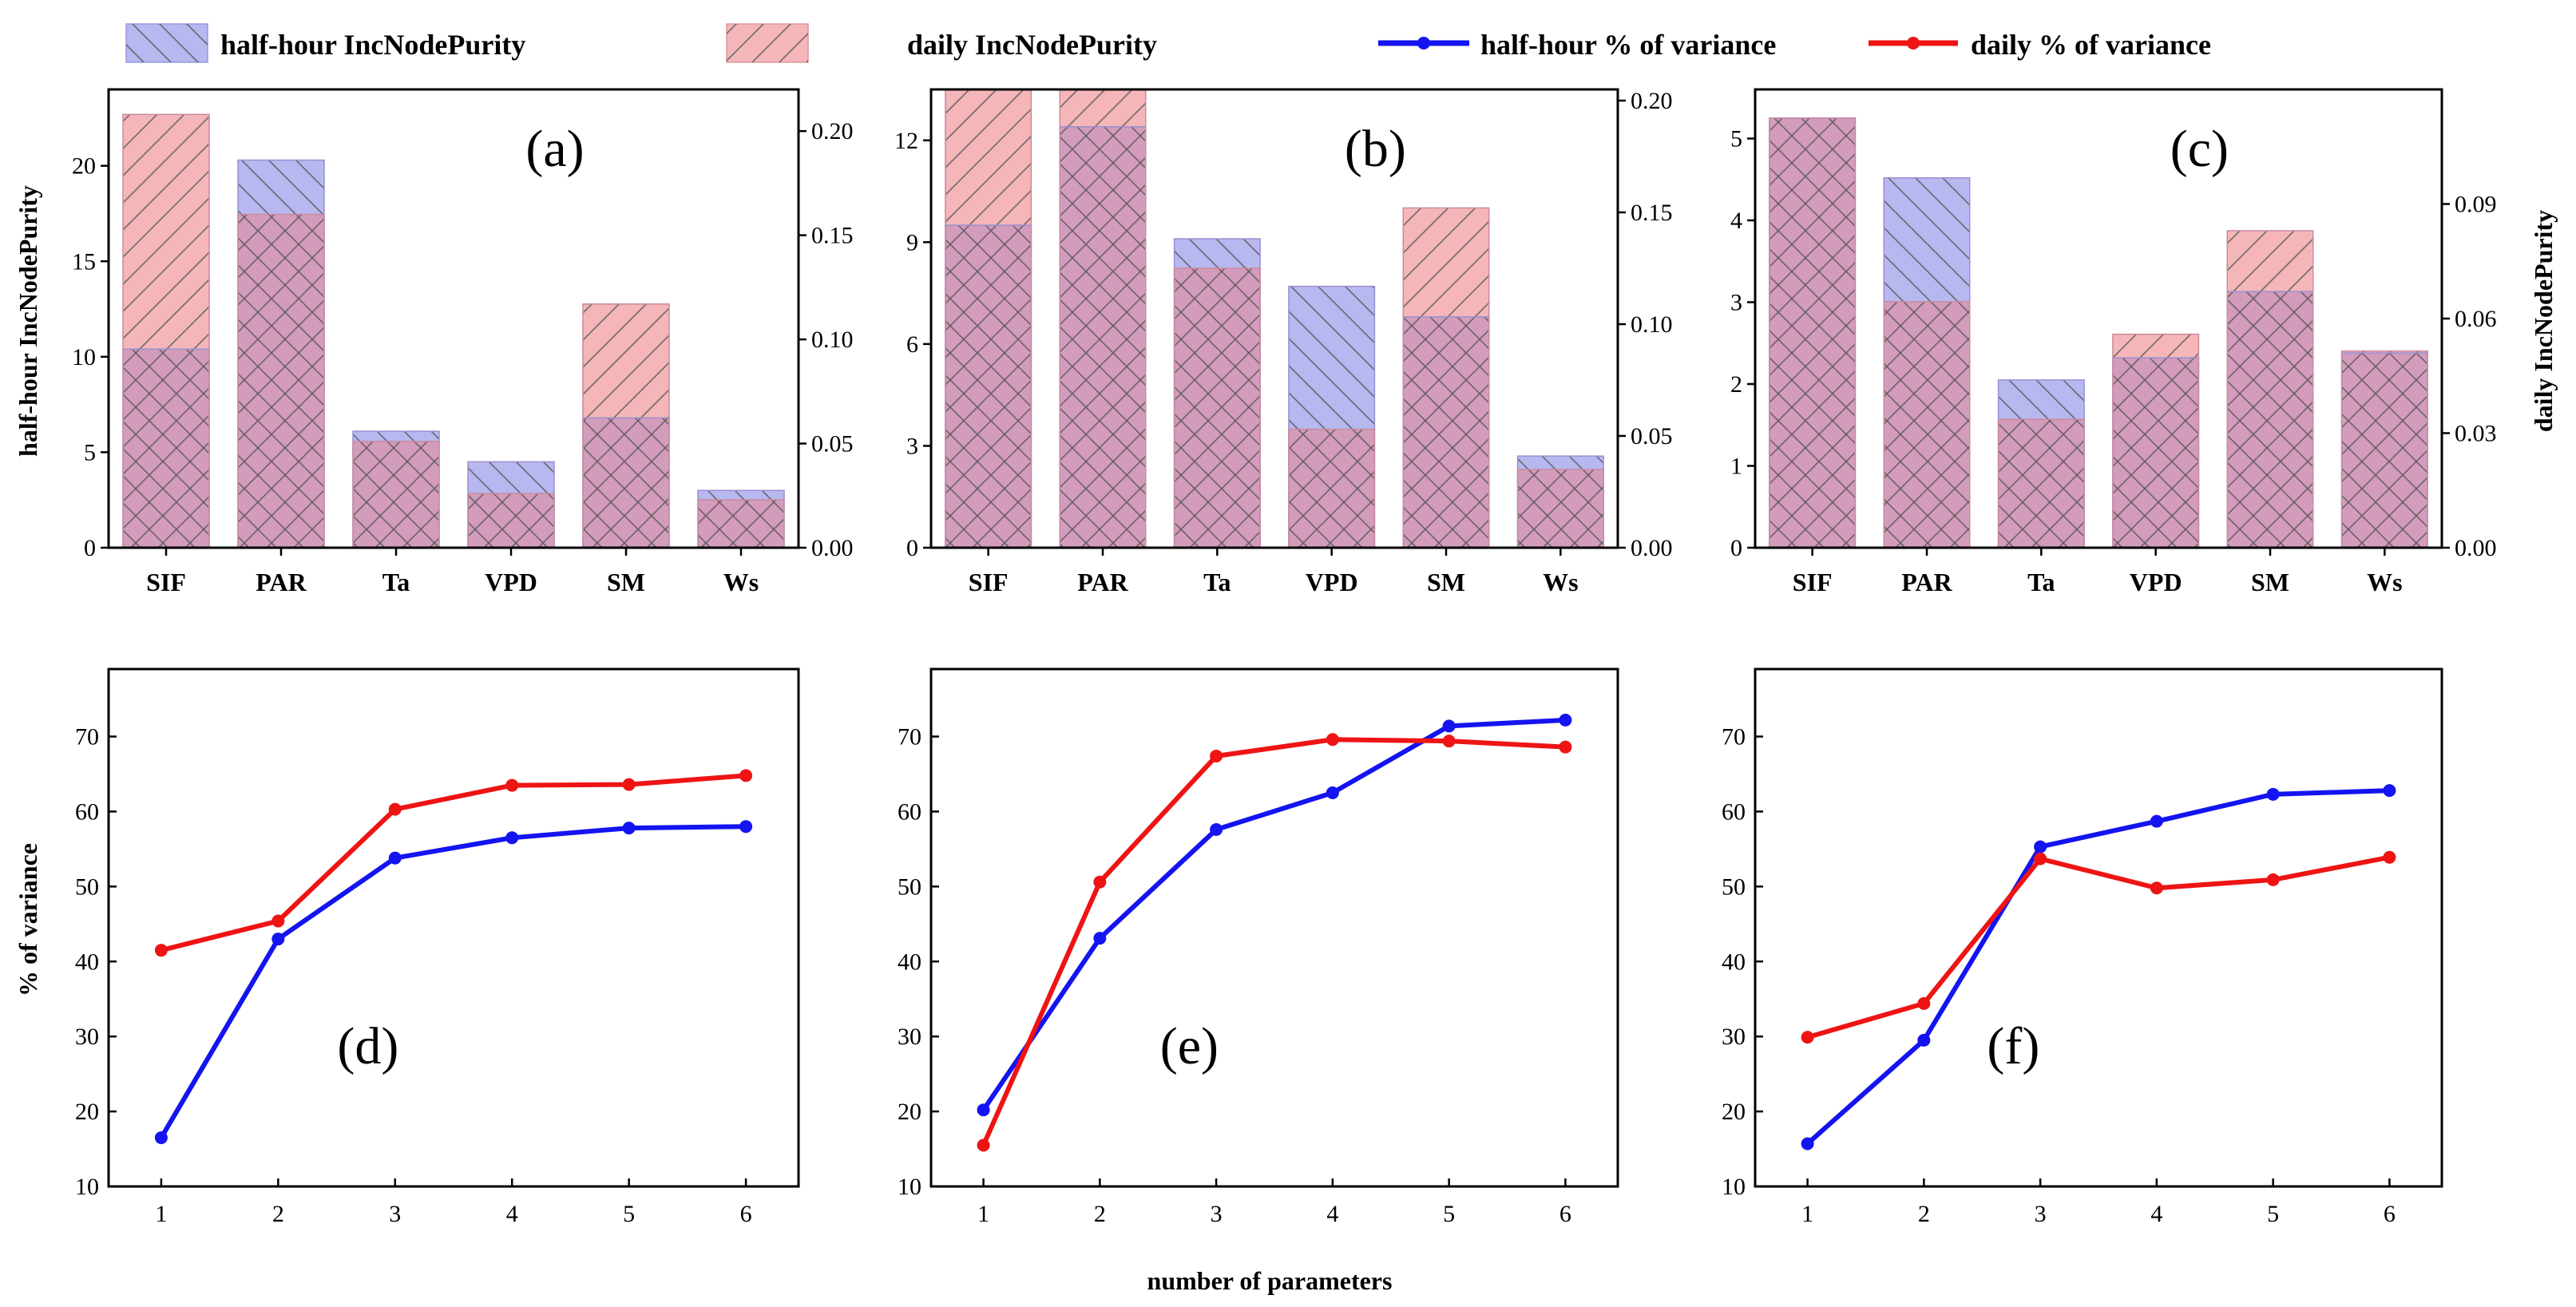 This screenshot has height=1307, width=2576. What do you see at coordinates (2270, 389) in the screenshot?
I see `bar-daily-c-sm` at bounding box center [2270, 389].